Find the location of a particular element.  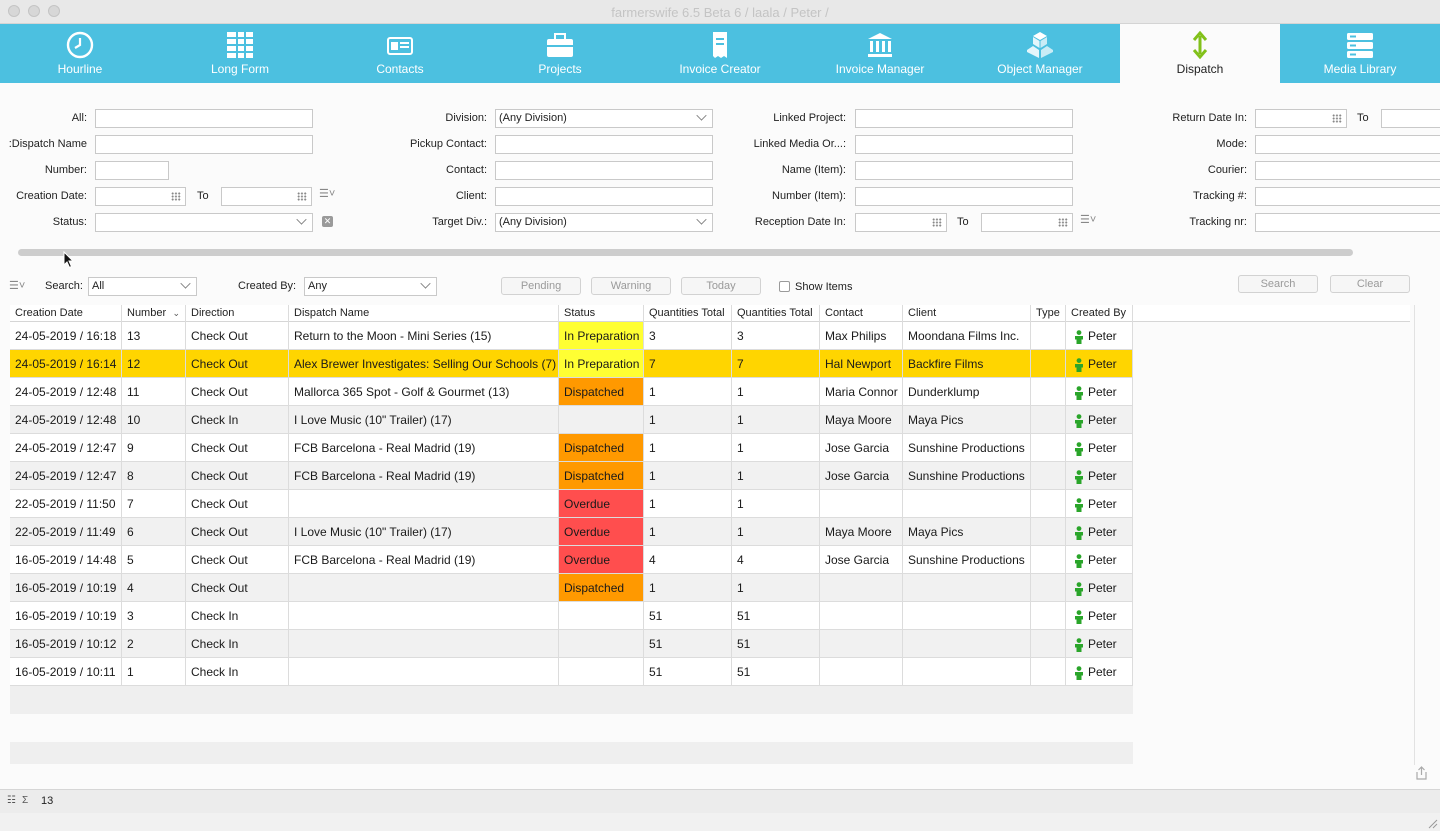

sum-icon: Σ is located at coordinates (25, 800).